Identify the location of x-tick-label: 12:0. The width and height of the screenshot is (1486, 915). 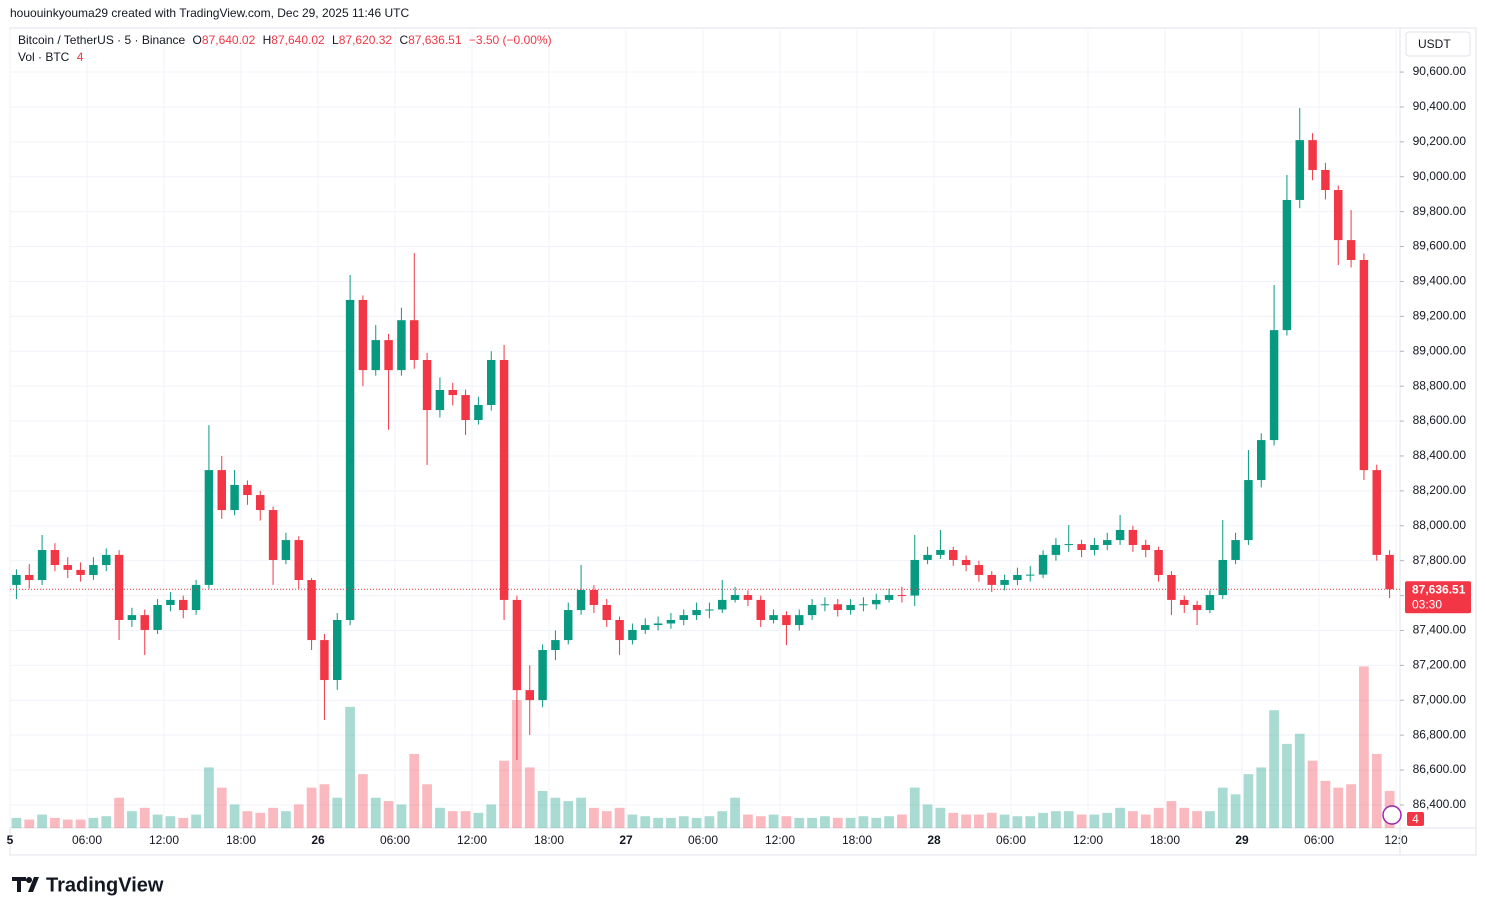
(1396, 840).